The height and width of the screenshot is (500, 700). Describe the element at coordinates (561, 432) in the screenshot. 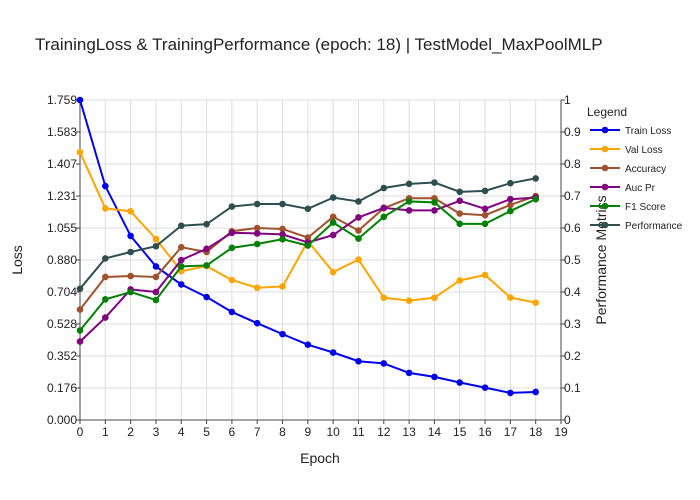

I see `x-tick-label: 19` at that location.